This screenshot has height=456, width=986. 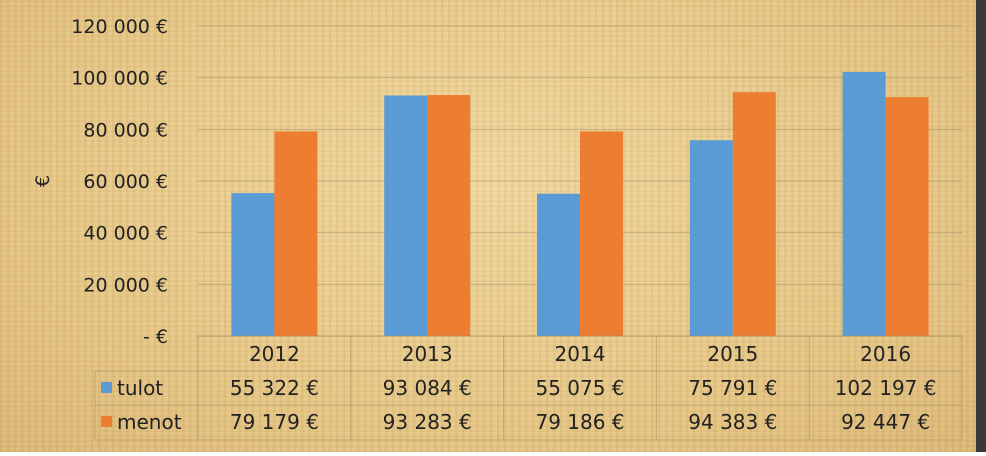 What do you see at coordinates (864, 203) in the screenshot?
I see `bar-tulot-2016` at bounding box center [864, 203].